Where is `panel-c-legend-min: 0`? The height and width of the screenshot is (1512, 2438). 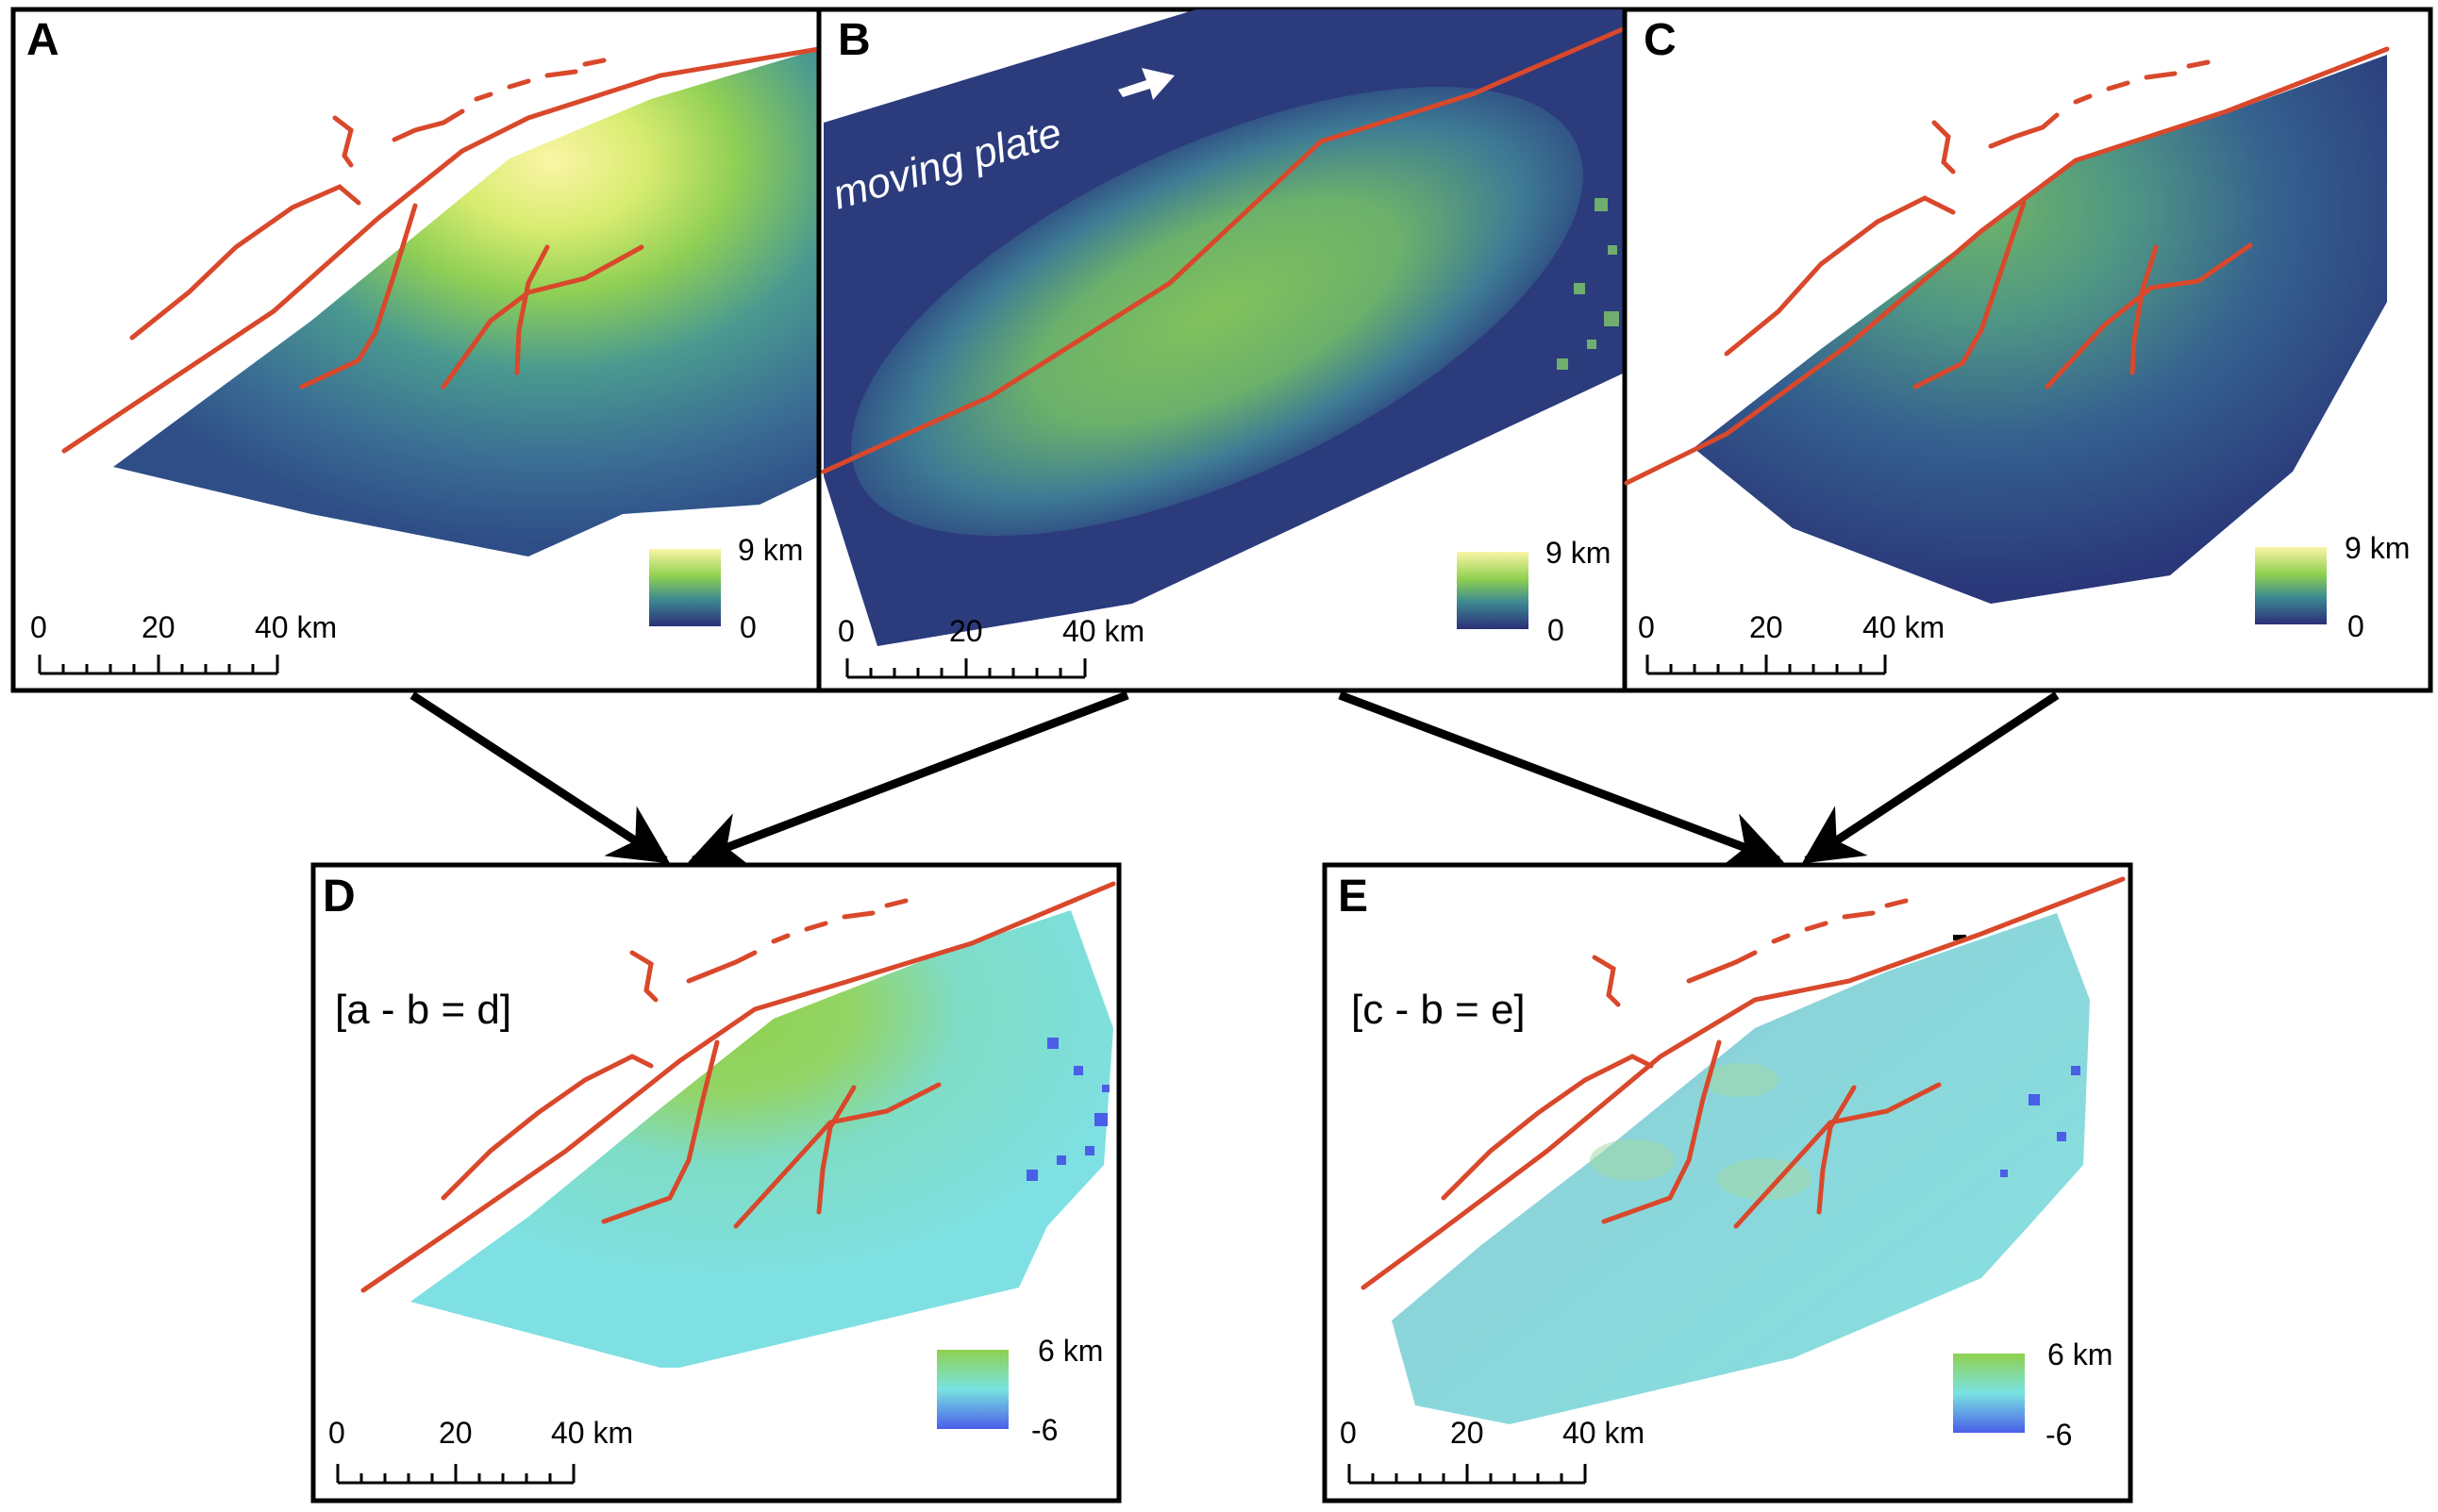 panel-c-legend-min: 0 is located at coordinates (2356, 626).